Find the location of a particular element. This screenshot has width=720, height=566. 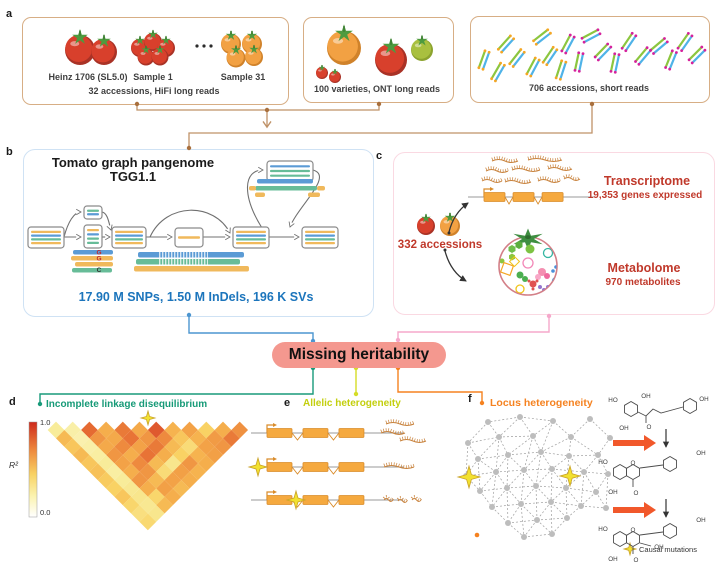

heinz-label: Heinz 1706 (SL5.0) is located at coordinates (88, 77).